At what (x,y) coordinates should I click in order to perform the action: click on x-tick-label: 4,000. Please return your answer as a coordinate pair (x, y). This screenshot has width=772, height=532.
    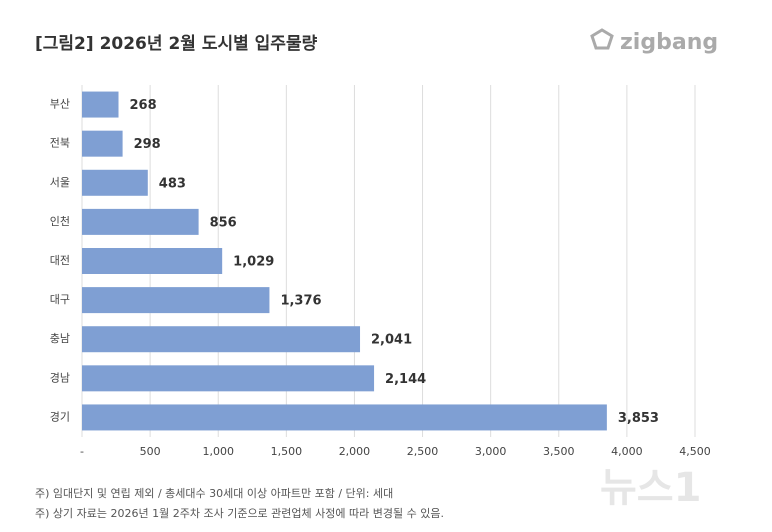
    Looking at the image, I should click on (627, 451).